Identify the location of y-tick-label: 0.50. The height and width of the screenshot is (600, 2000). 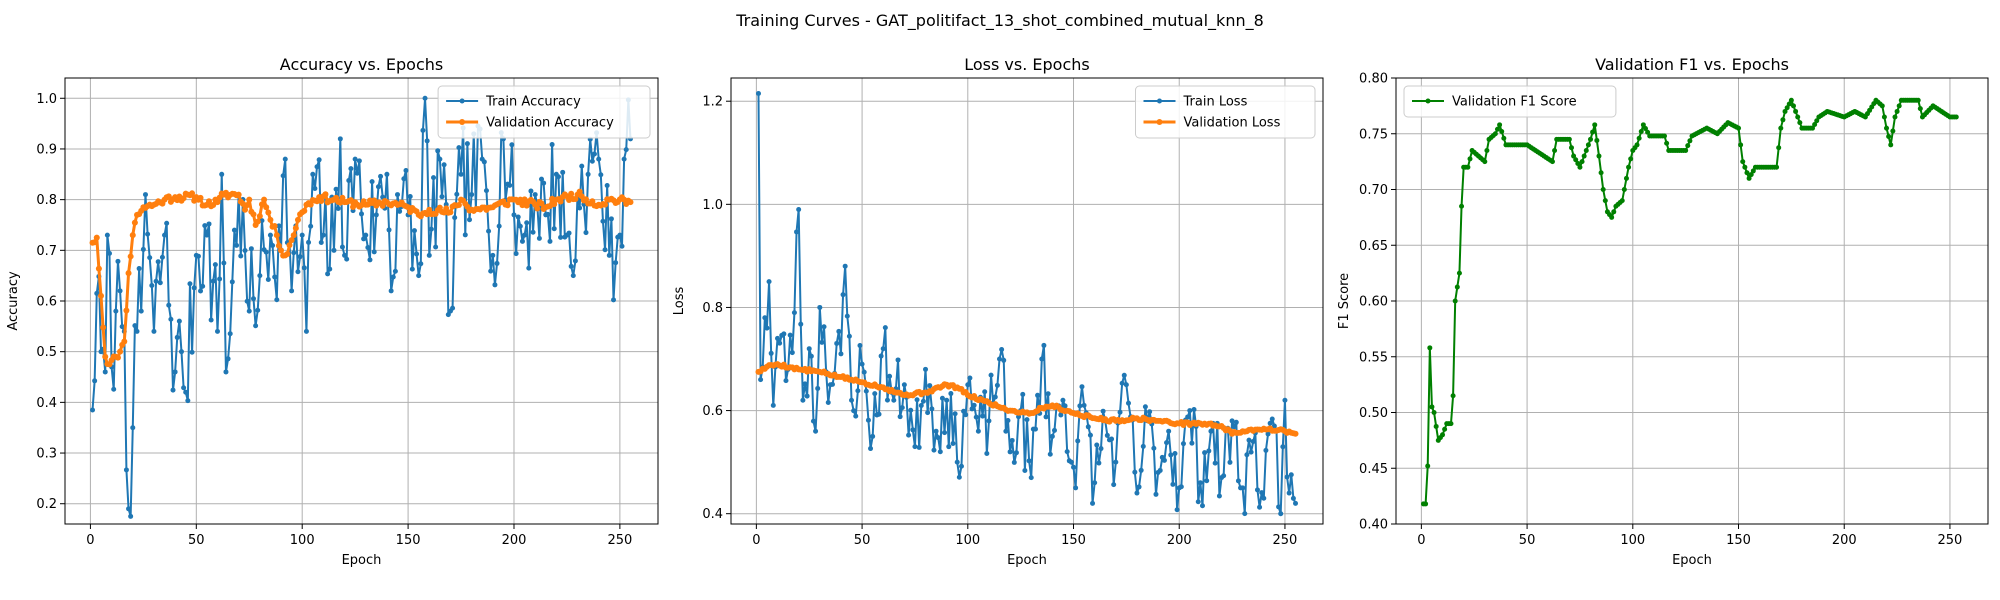
(1373, 413).